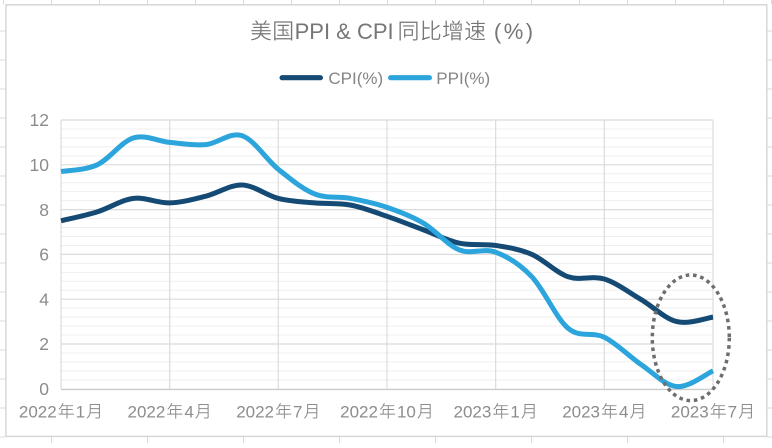  Describe the element at coordinates (355, 78) in the screenshot. I see `svg-text: CPI(%)` at that location.